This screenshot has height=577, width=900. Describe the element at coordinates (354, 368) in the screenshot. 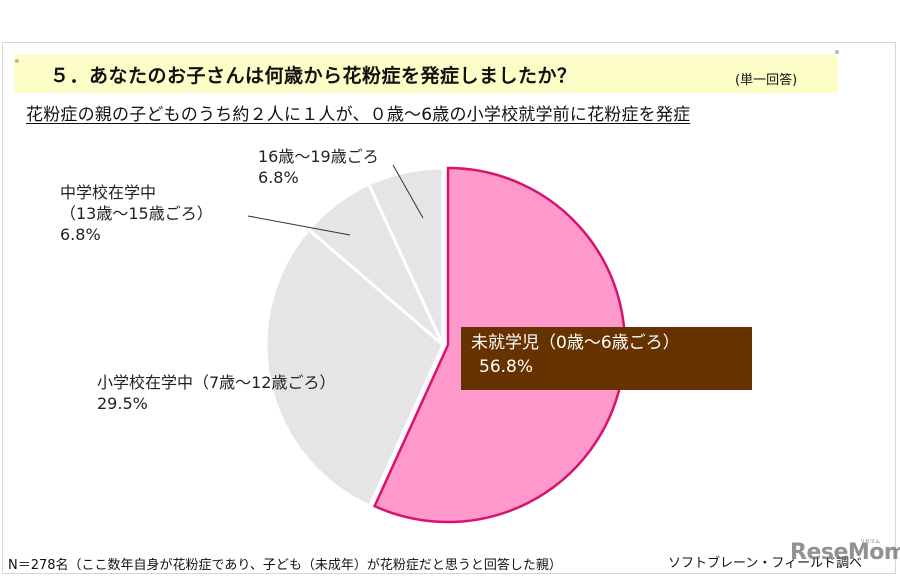

I see `pie-slice-elementary` at that location.